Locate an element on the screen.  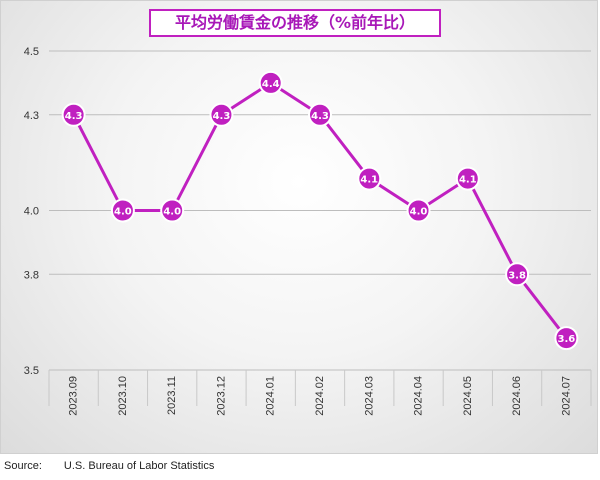
y-tick-label: 3.5 is located at coordinates (31, 371).